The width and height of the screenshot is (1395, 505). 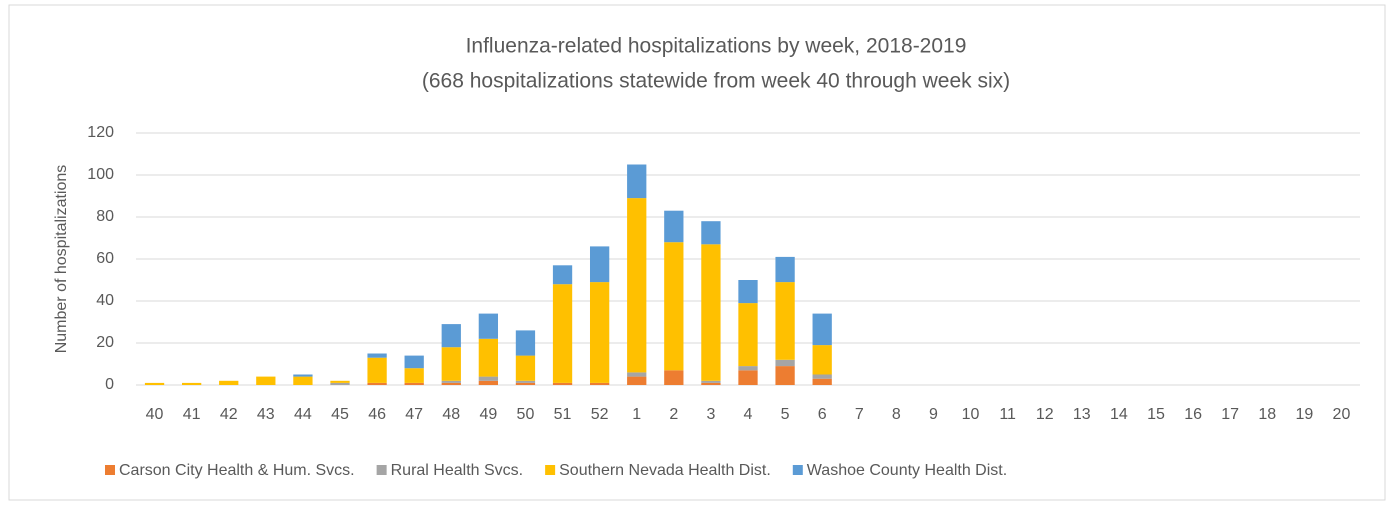 I want to click on x-tick-label: 42, so click(x=229, y=414).